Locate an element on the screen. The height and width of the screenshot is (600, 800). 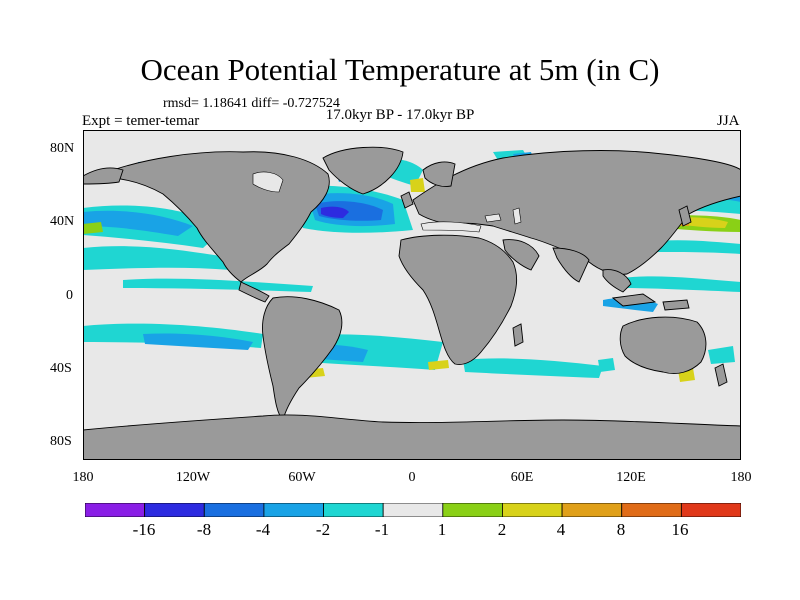
north-pacific-warm-patch is located at coordinates (93, 228).